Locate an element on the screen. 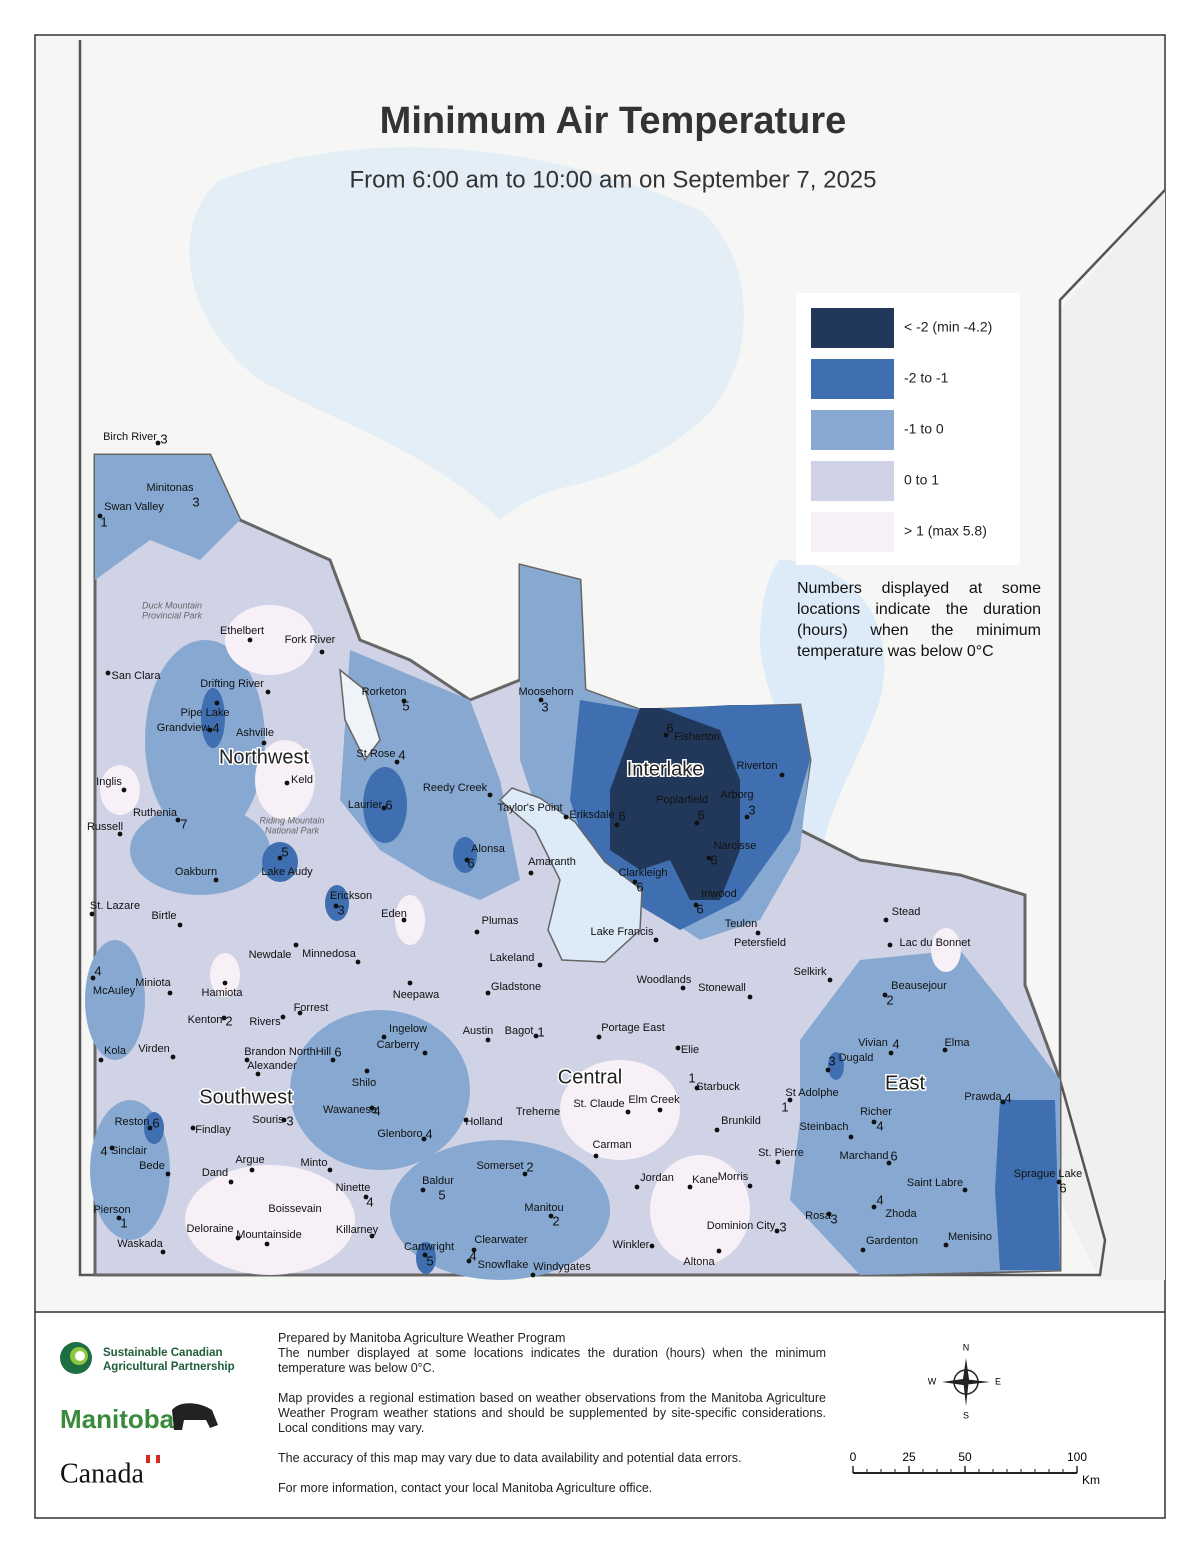 The height and width of the screenshot is (1553, 1200). station-name: Minnedosa is located at coordinates (329, 954).